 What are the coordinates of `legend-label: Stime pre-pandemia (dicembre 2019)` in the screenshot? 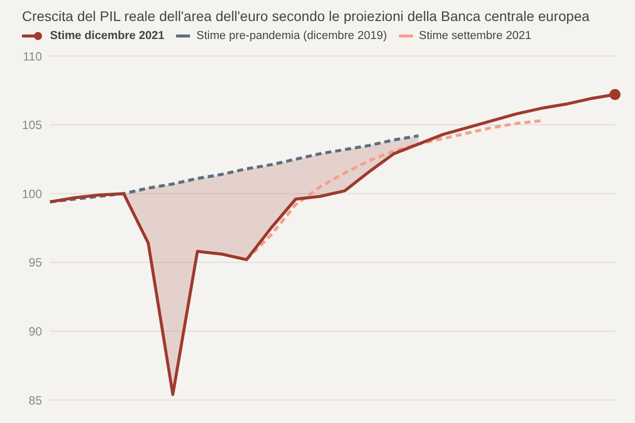 It's located at (291, 36).